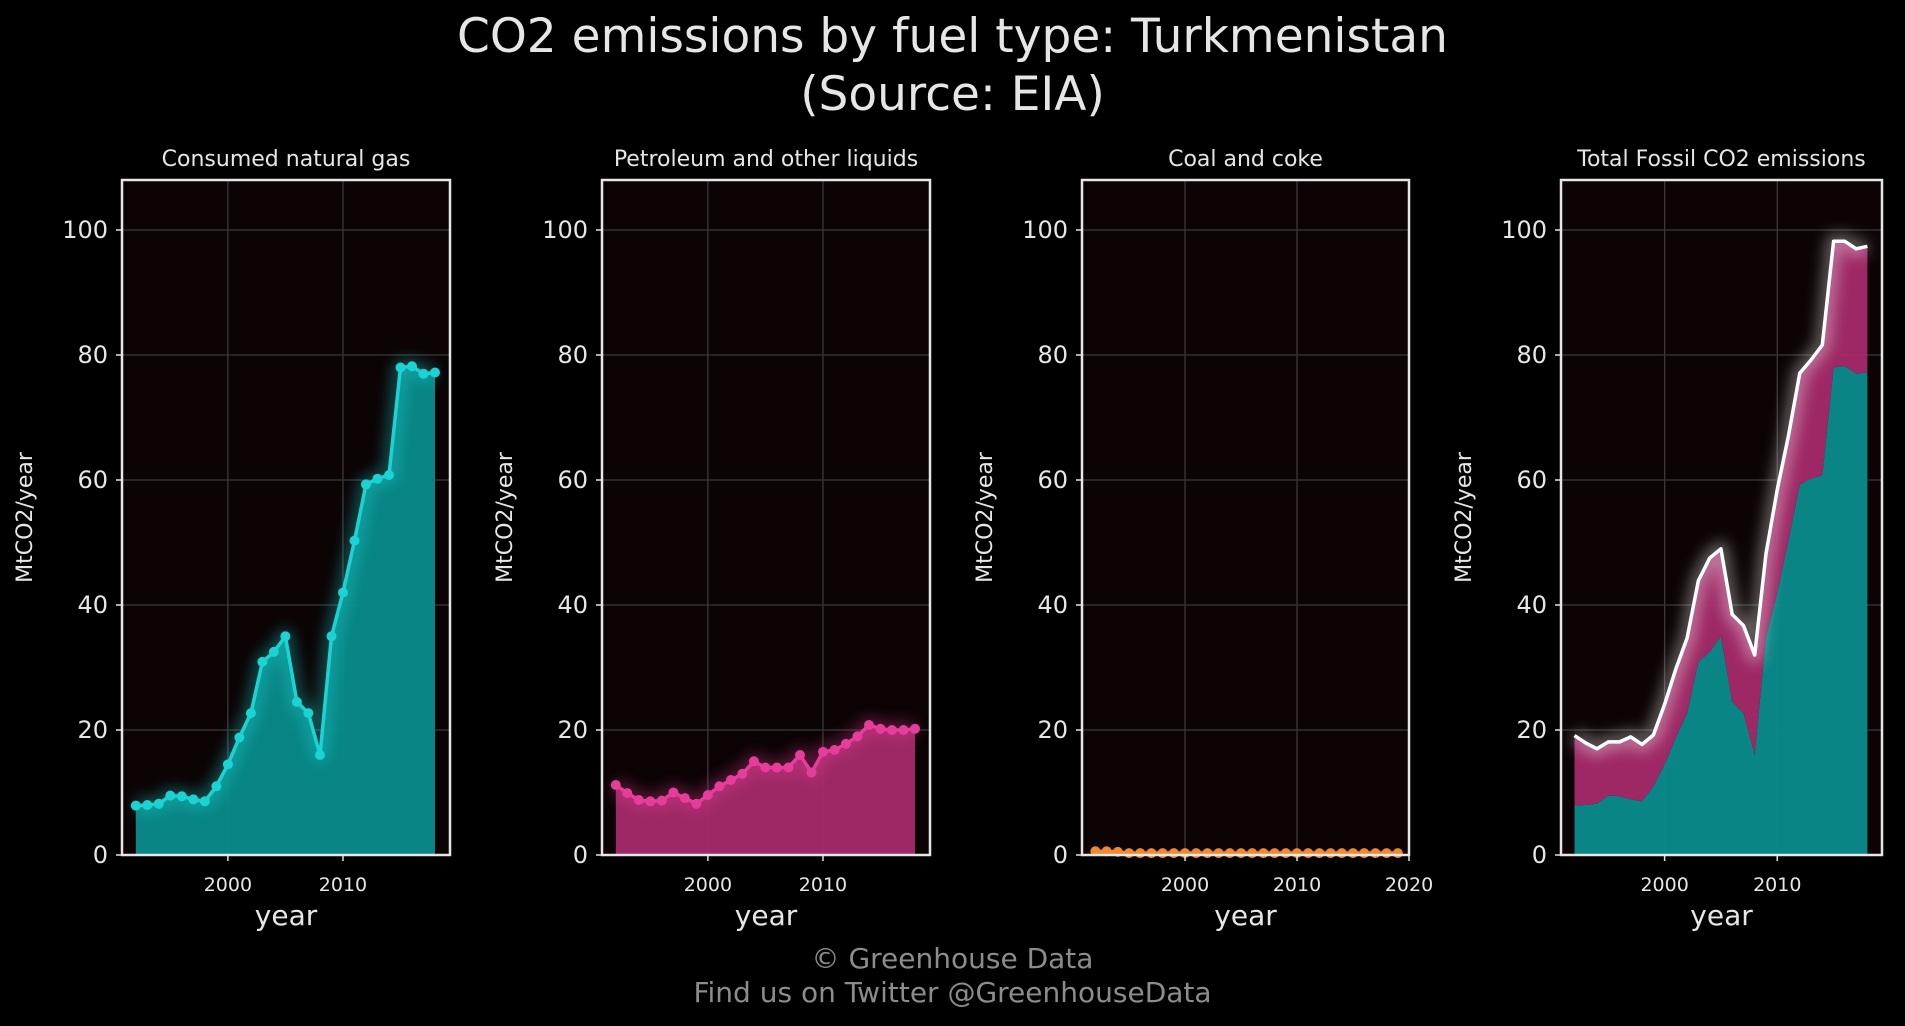 This screenshot has width=1905, height=1026. Describe the element at coordinates (1721, 610) in the screenshot. I see `stacked-area-gas` at that location.